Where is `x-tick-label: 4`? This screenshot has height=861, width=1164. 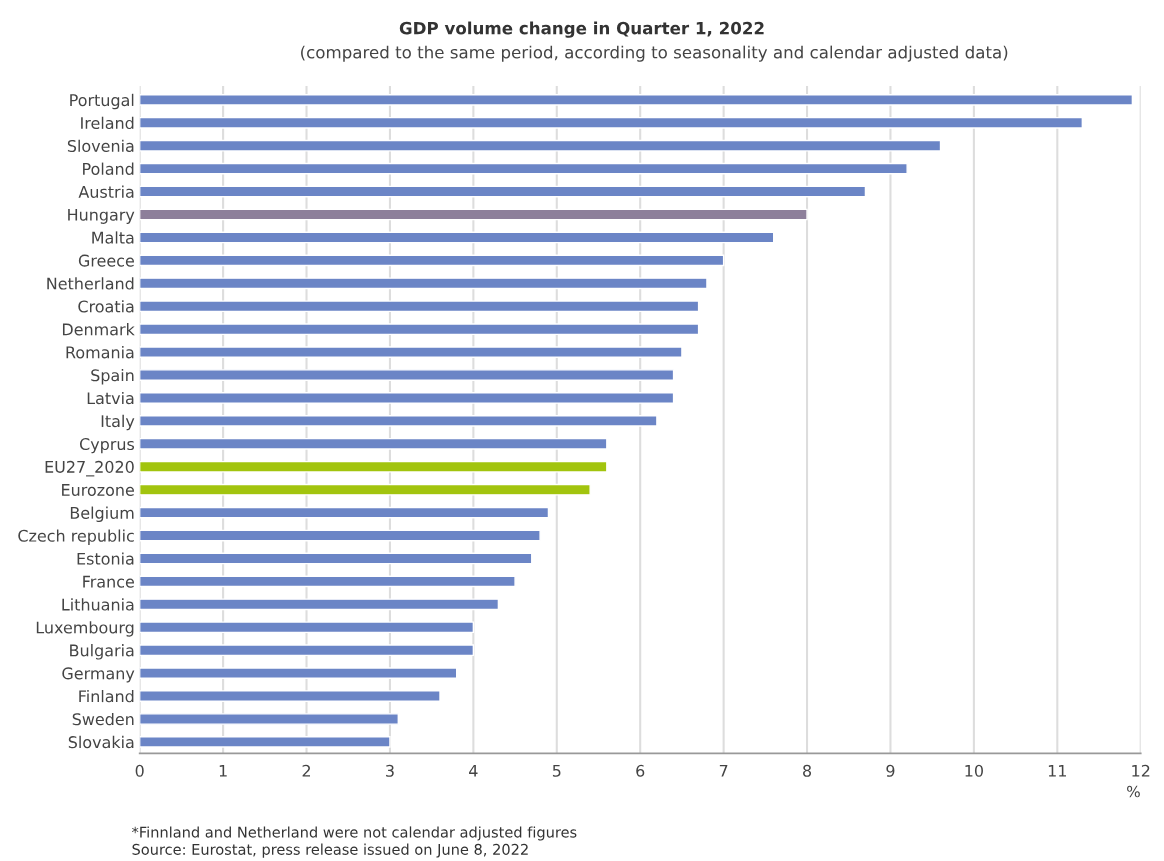
x-tick-label: 4 is located at coordinates (473, 770).